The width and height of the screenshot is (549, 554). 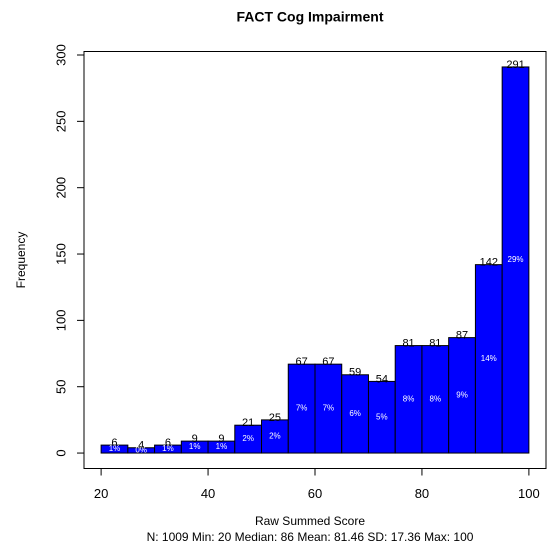 What do you see at coordinates (422, 493) in the screenshot?
I see `x-tick-label: 80` at bounding box center [422, 493].